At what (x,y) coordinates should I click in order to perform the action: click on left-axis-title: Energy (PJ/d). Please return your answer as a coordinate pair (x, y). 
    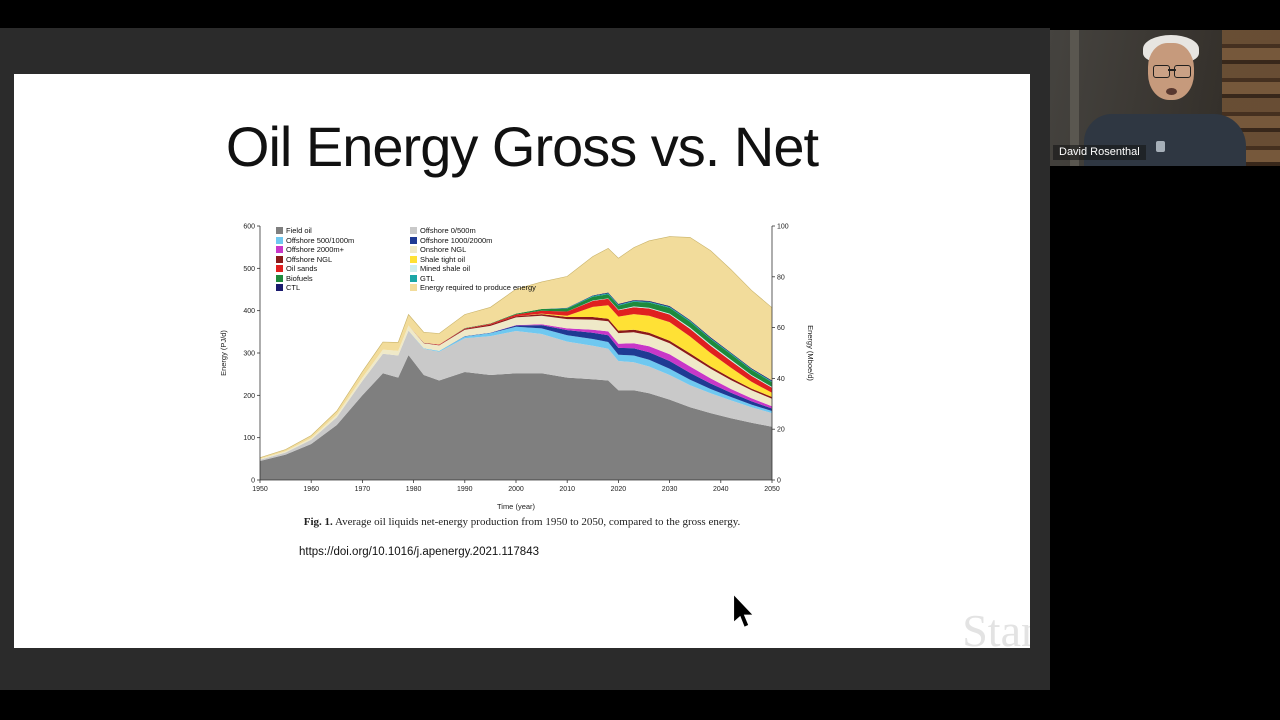
    Looking at the image, I should click on (223, 353).